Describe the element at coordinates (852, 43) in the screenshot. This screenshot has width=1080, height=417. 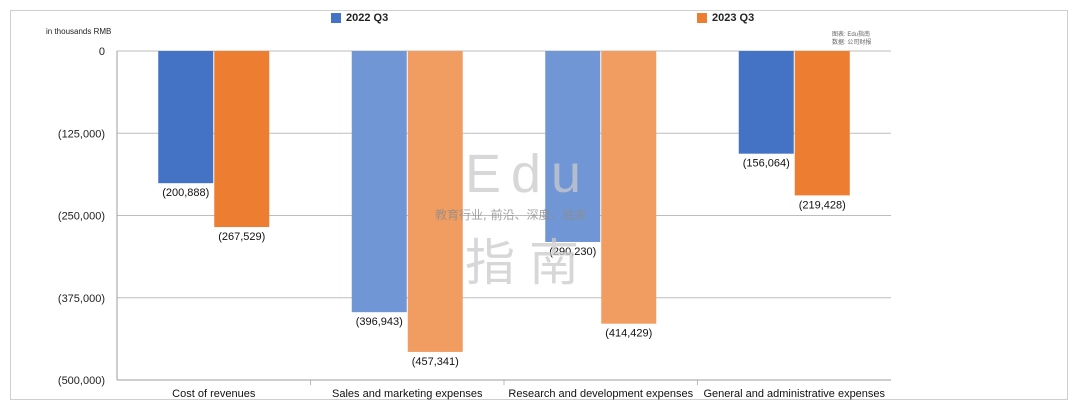
I see `source-note-data: 数据: 公司财报` at that location.